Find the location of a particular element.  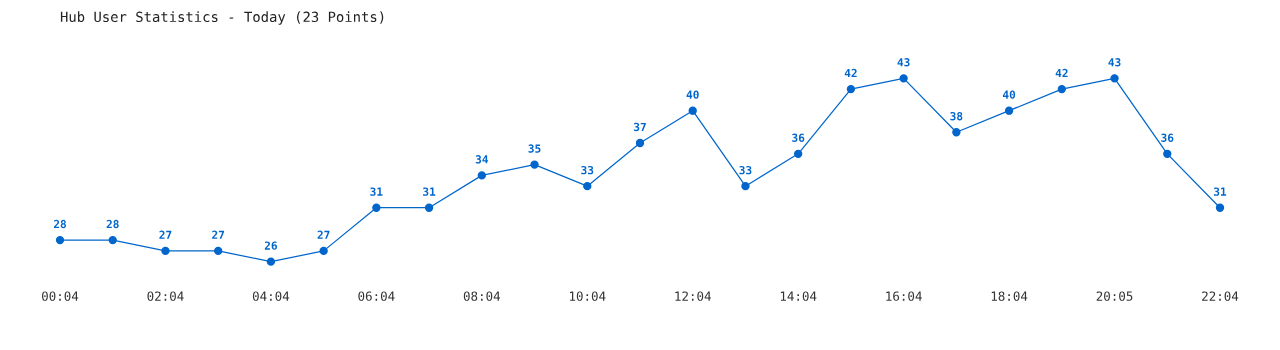

x-tick-label: 00:04 is located at coordinates (60, 296).